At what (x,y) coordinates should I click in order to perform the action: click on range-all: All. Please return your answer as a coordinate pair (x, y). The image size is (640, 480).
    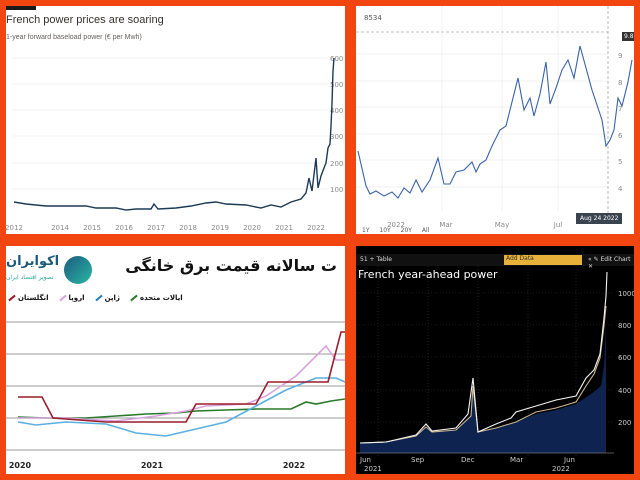
    Looking at the image, I should click on (425, 230).